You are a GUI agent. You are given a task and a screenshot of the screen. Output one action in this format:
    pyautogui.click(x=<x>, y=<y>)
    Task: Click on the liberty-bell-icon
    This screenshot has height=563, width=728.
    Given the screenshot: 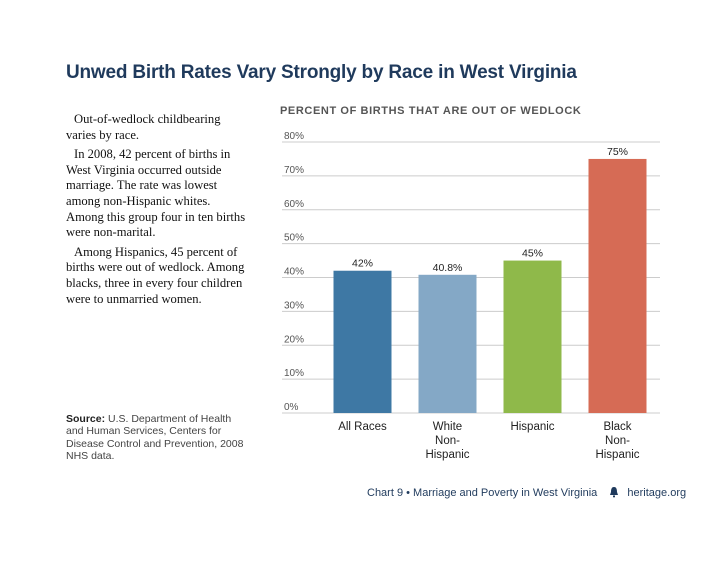 What is the action you would take?
    pyautogui.click(x=614, y=492)
    